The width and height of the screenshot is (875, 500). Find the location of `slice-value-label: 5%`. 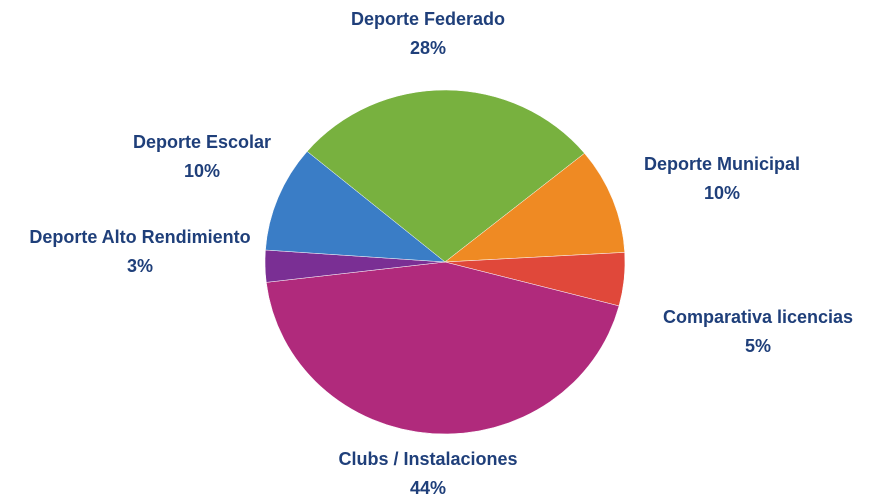

slice-value-label: 5% is located at coordinates (758, 346).